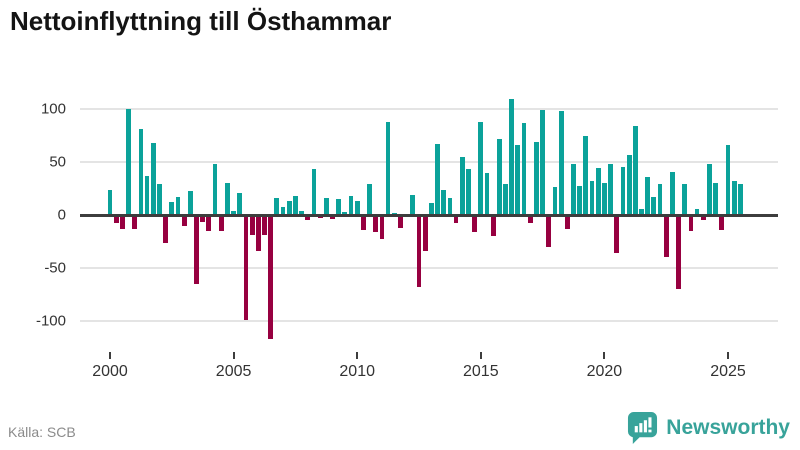  Describe the element at coordinates (50, 321) in the screenshot. I see `y-axis-tick-label: -100` at that location.